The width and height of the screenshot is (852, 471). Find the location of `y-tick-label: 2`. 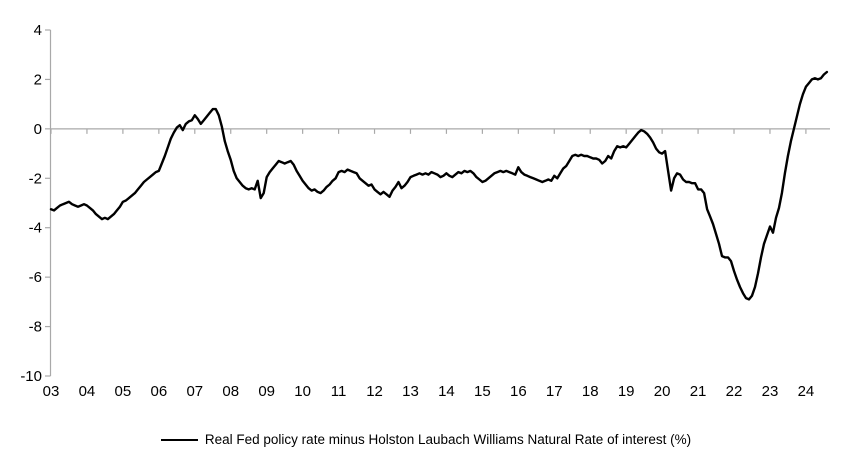

y-tick-label: 2 is located at coordinates (38, 79).